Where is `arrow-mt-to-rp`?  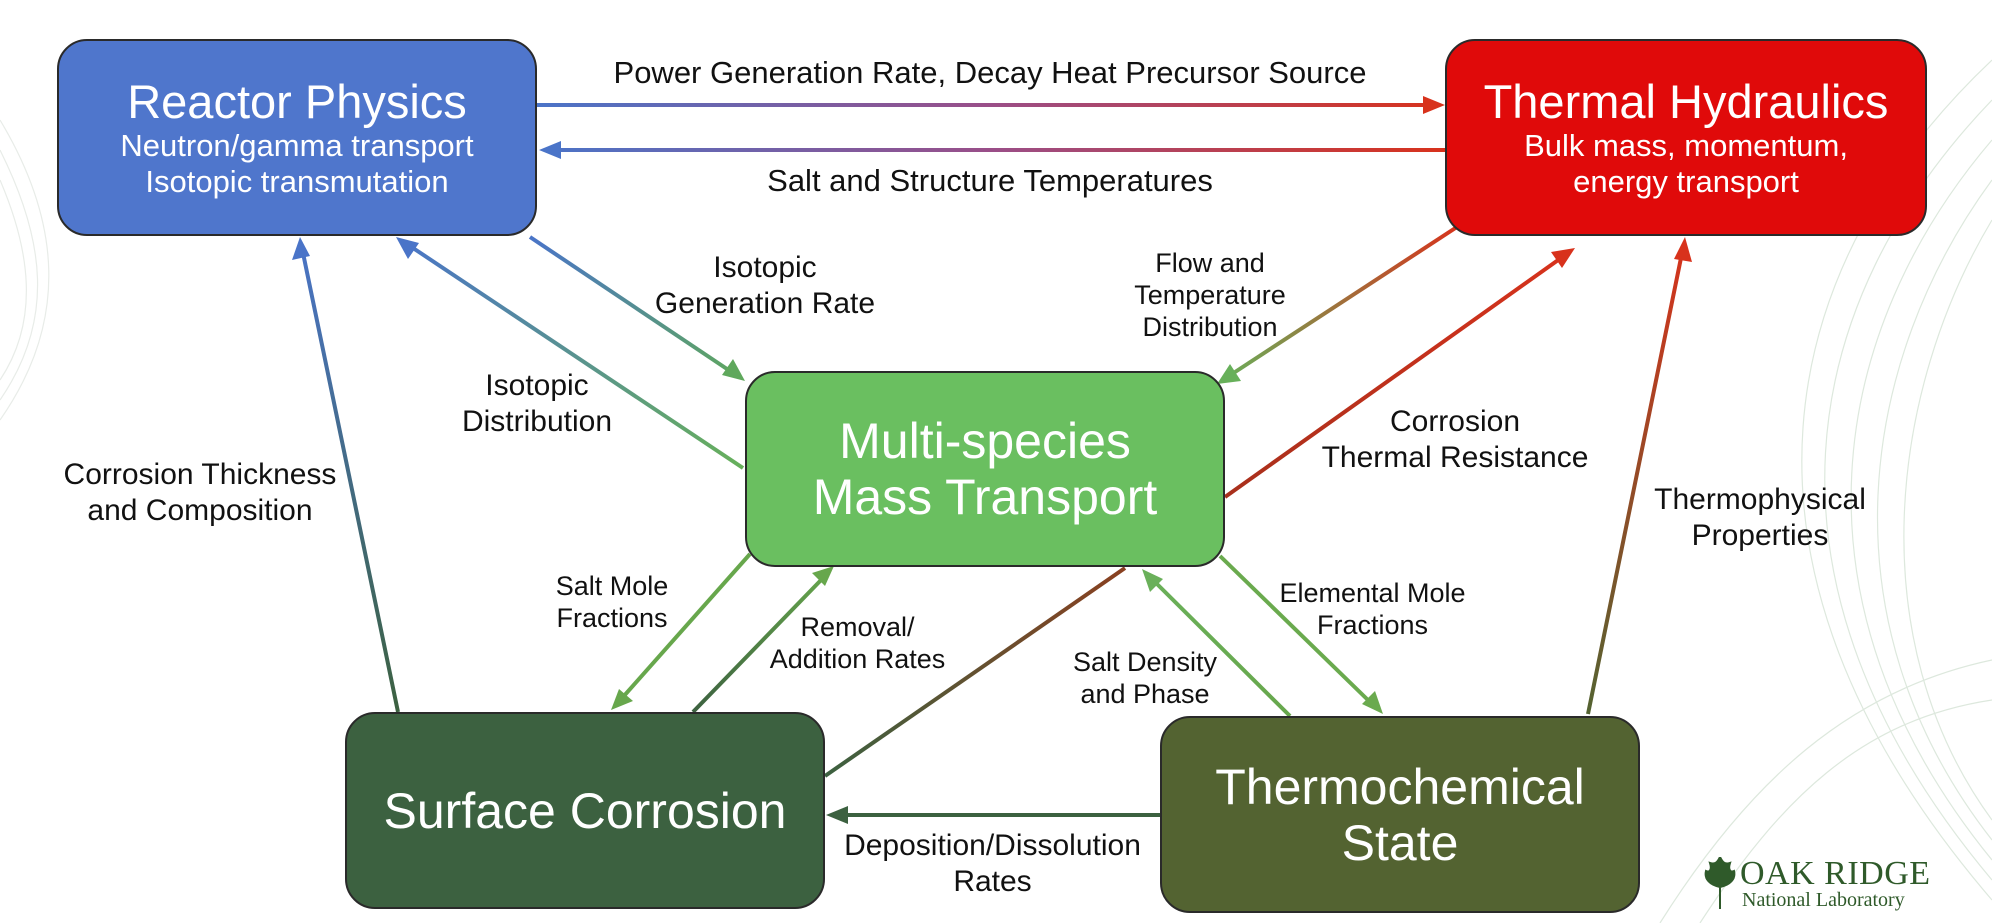
arrow-mt-to-rp is located at coordinates (570, 353).